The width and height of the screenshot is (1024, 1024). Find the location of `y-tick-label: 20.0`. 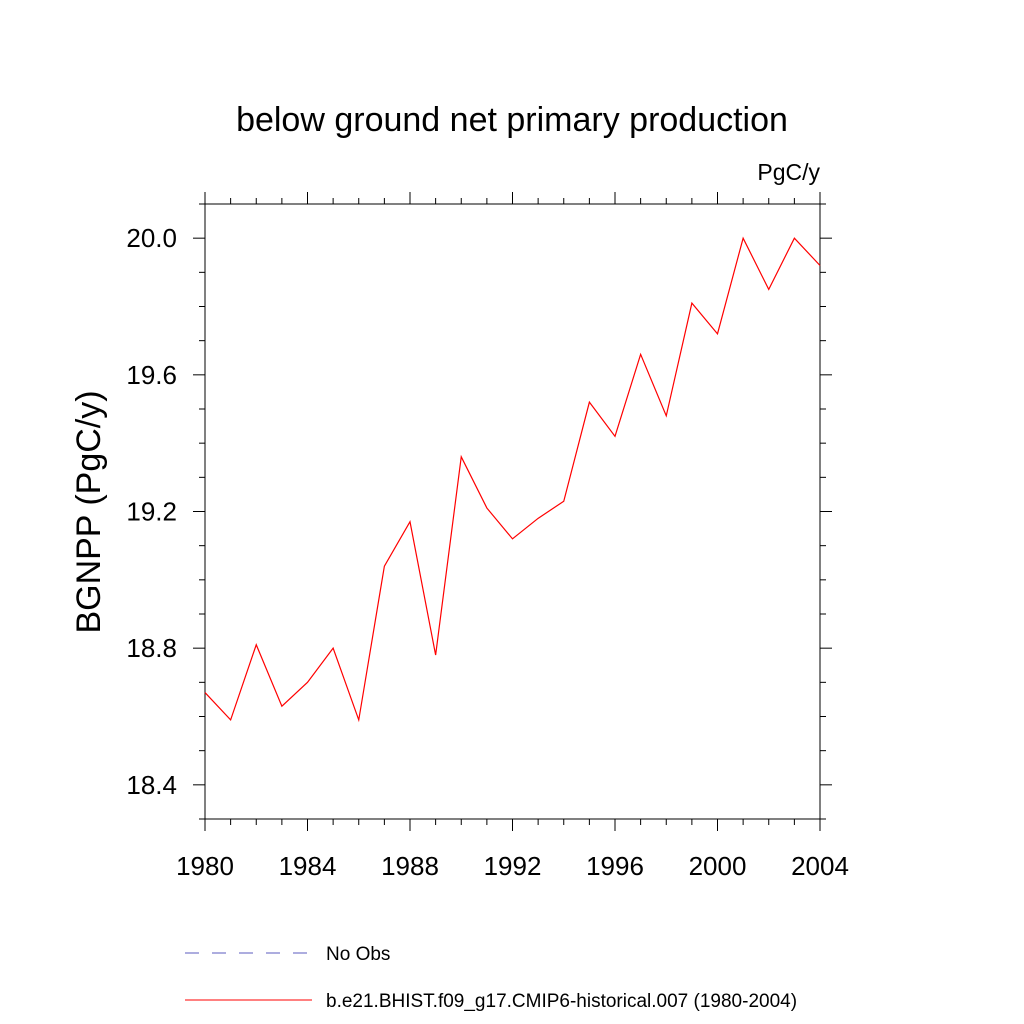

y-tick-label: 20.0 is located at coordinates (151, 238).